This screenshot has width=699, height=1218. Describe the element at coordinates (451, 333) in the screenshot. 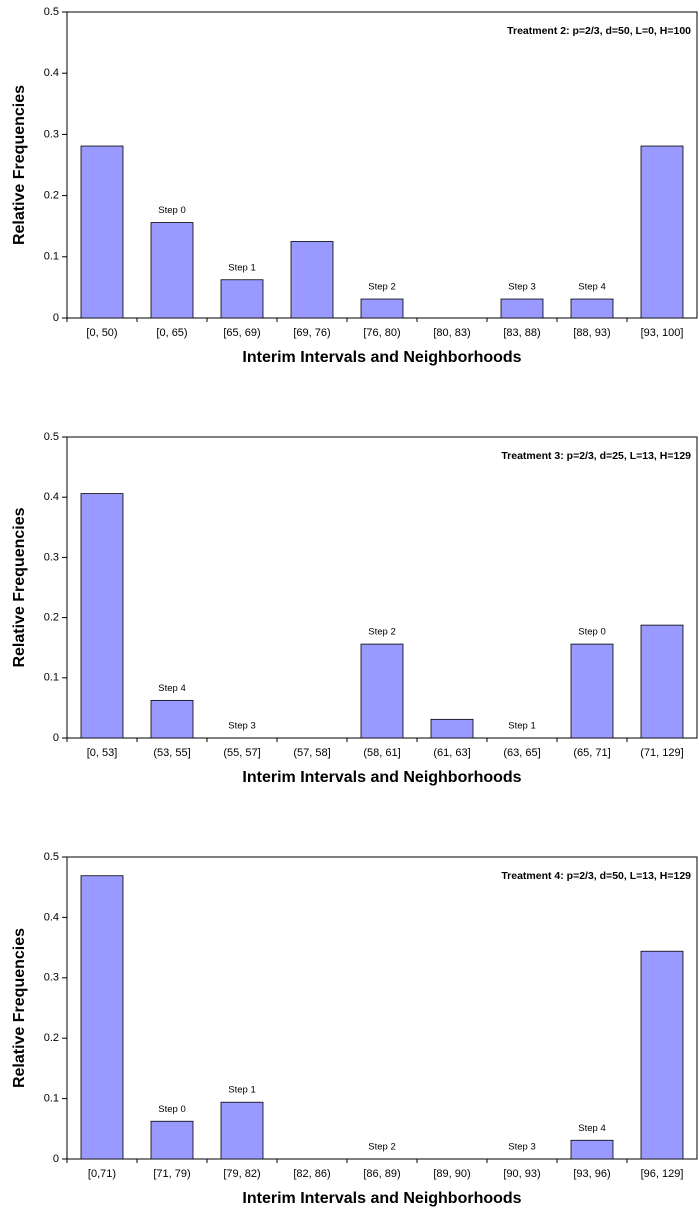

I see `x-tick-label: [80, 83)` at that location.